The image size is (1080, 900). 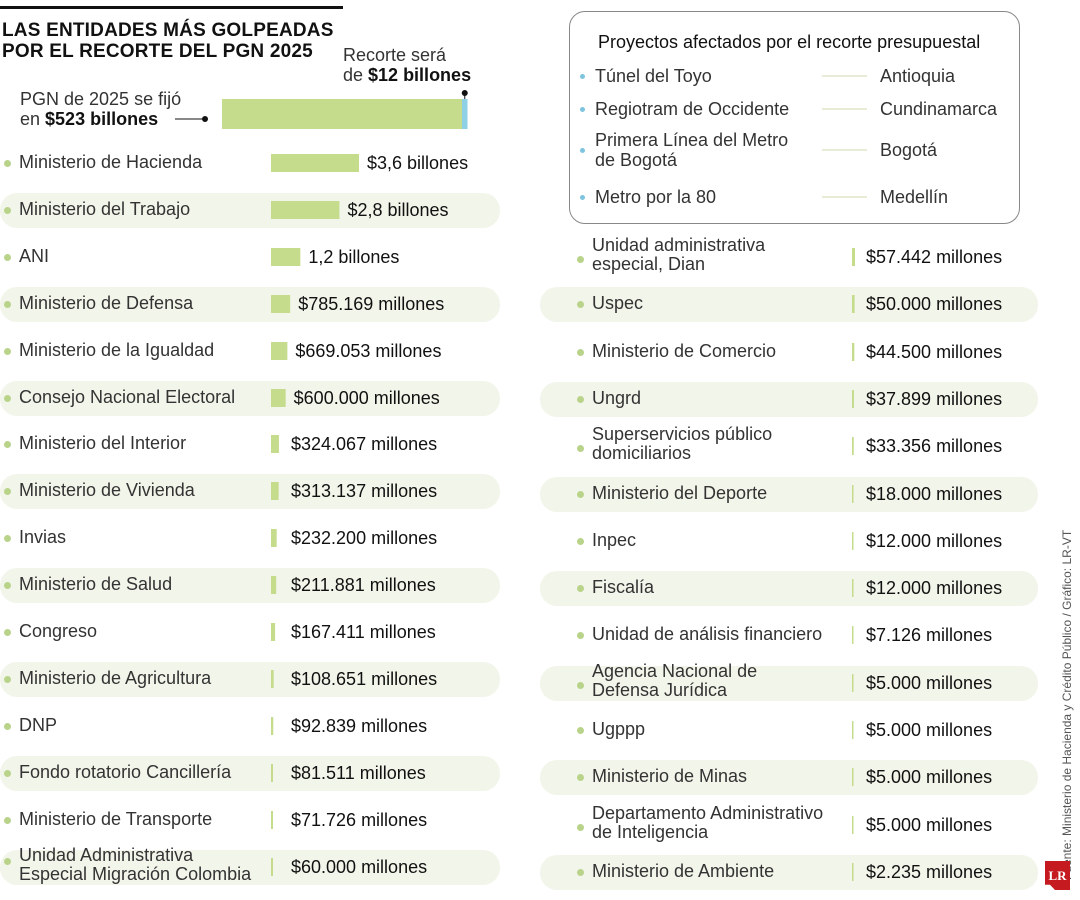 What do you see at coordinates (364, 679) in the screenshot?
I see `value-label-left: $108.651 millones` at bounding box center [364, 679].